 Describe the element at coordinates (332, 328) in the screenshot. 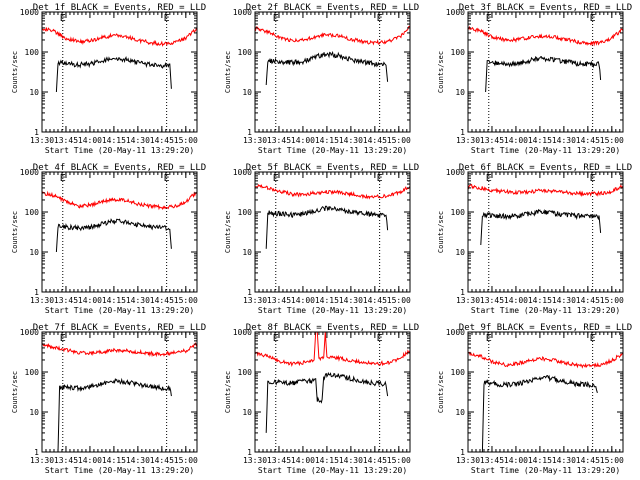

I see `panel-title: Det 8f BLACK = Events, RED = LLD` at that location.